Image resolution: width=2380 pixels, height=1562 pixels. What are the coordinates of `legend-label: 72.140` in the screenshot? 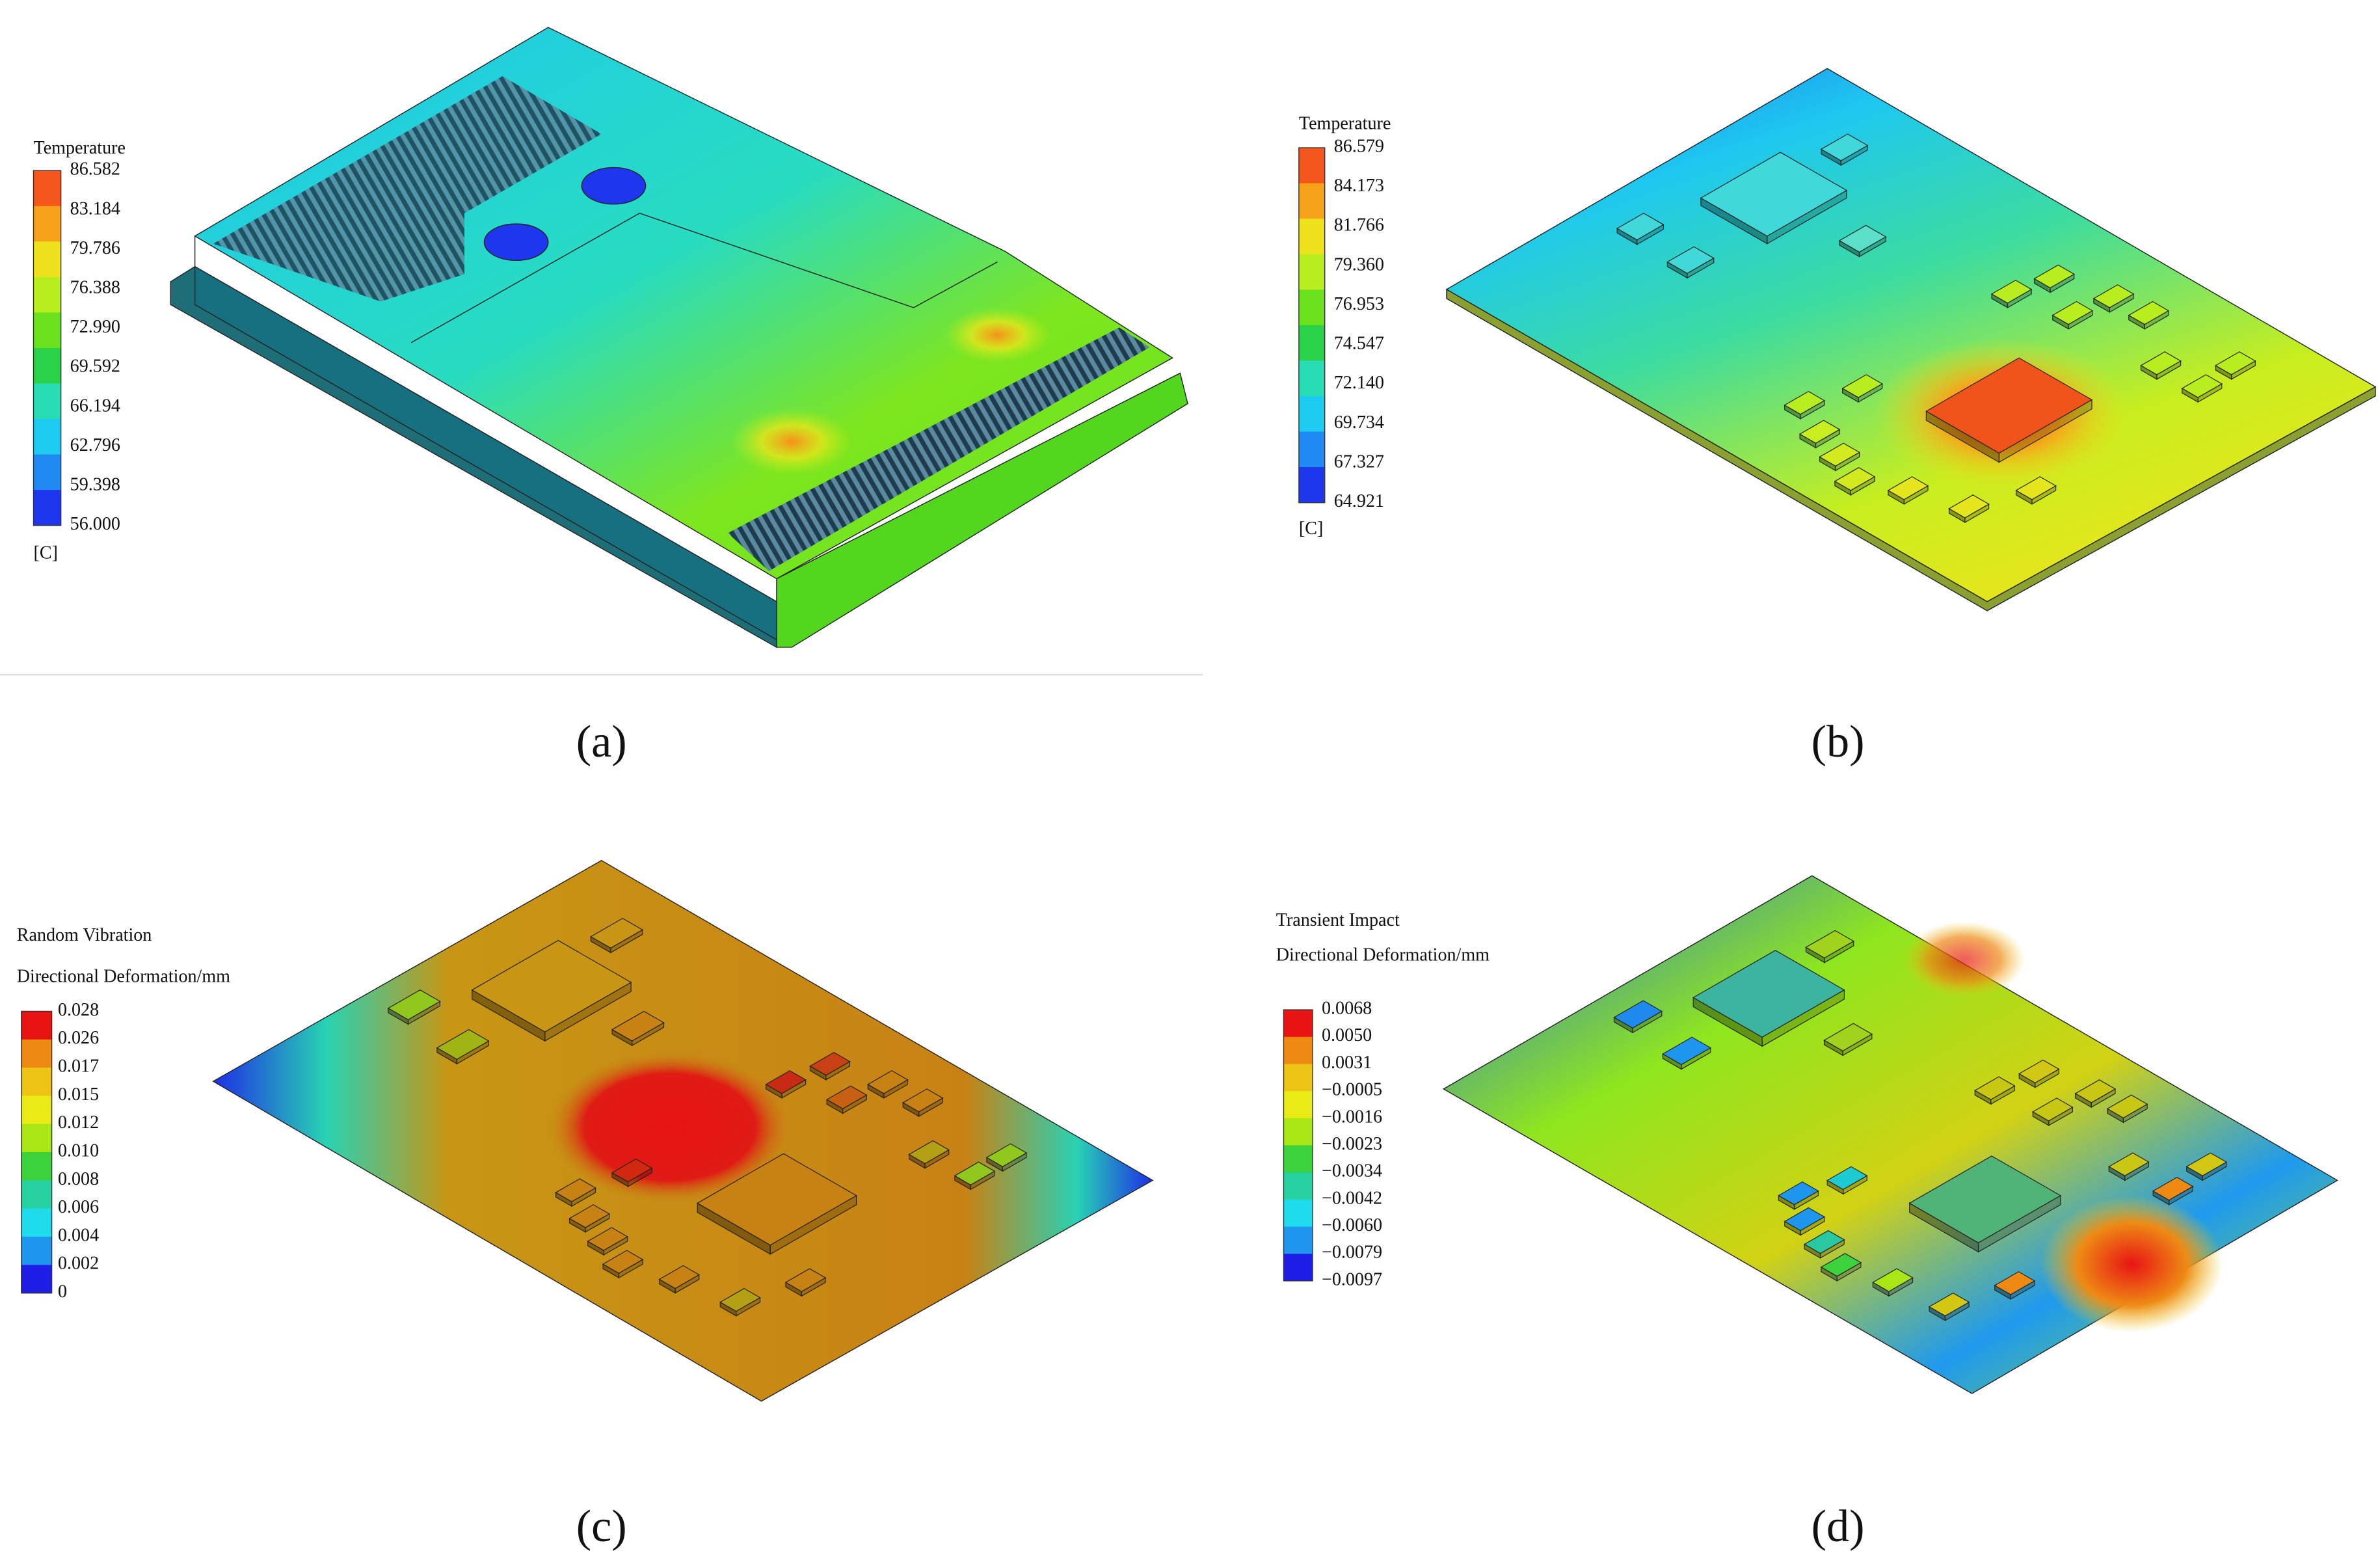 It's located at (1359, 383).